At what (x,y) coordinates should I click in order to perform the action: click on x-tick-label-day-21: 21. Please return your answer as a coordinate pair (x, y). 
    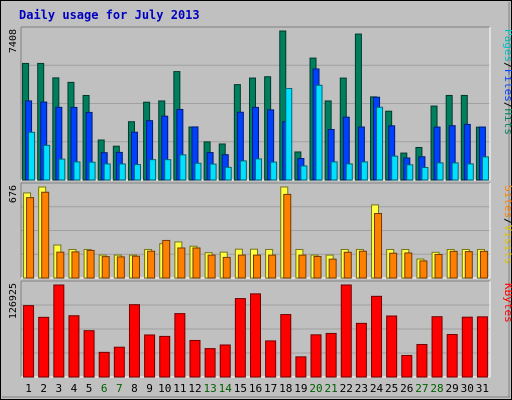
    Looking at the image, I should click on (331, 388).